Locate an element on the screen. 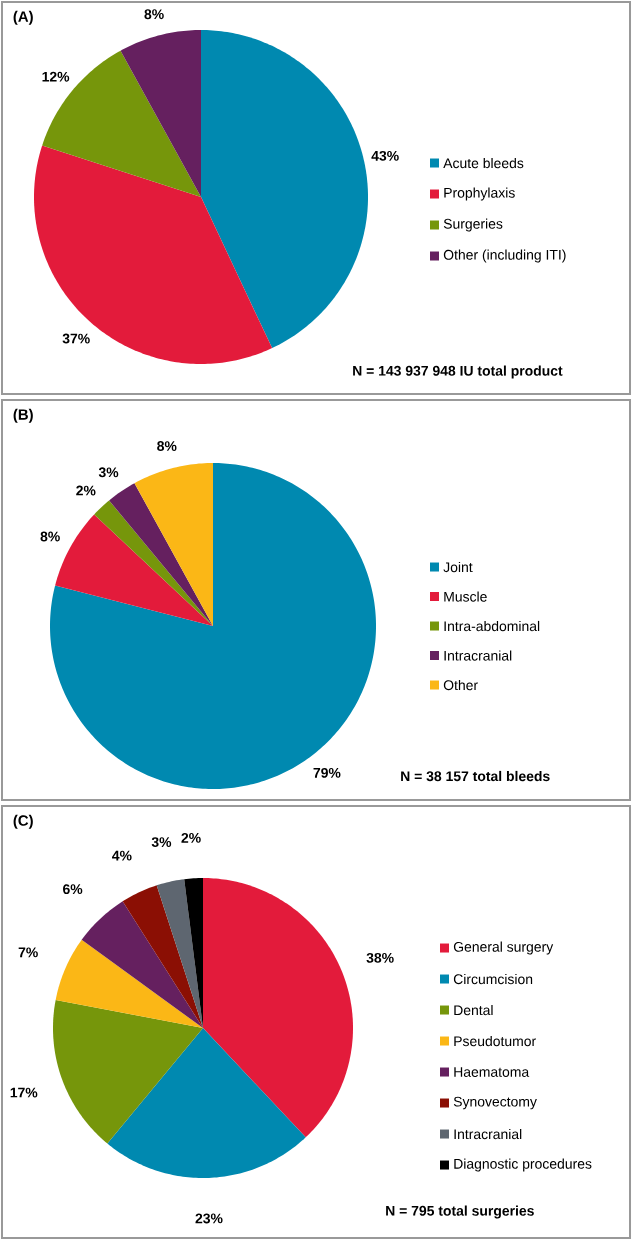  data-label: 38% is located at coordinates (380, 957).